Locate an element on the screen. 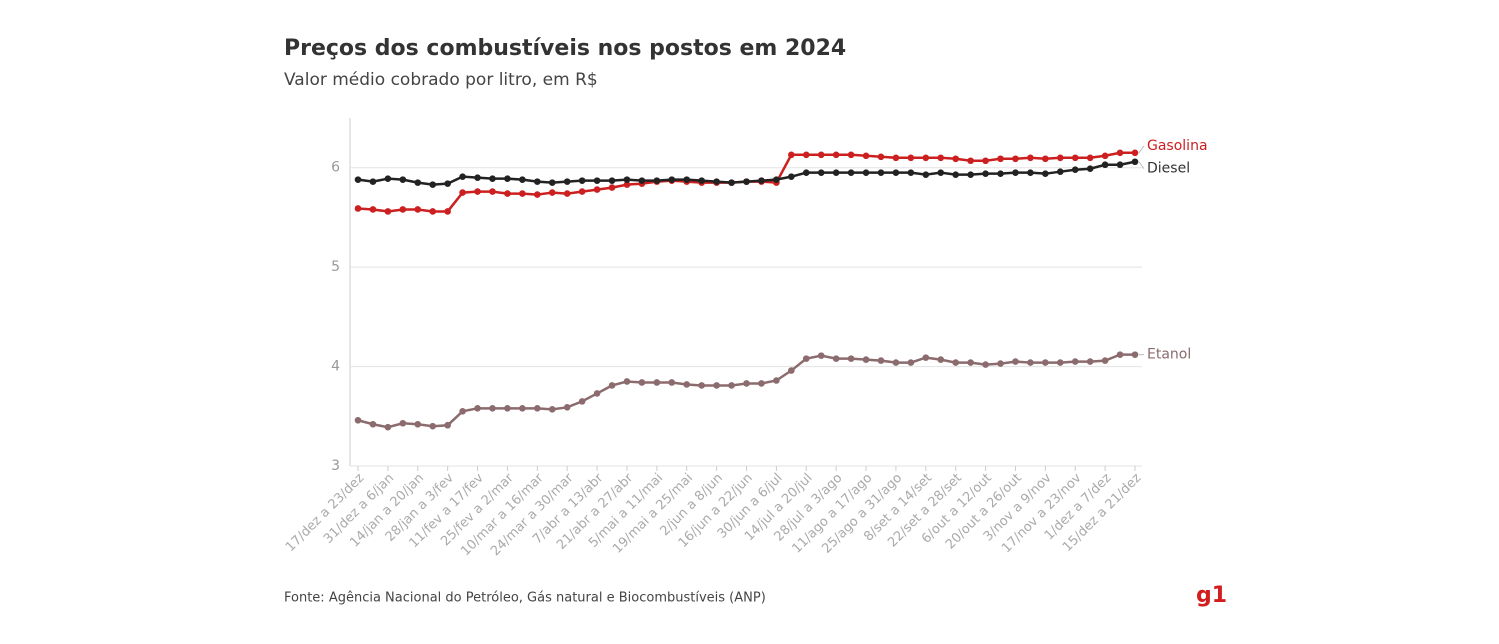 The width and height of the screenshot is (1499, 644). y-tick-label: 3 is located at coordinates (335, 466).